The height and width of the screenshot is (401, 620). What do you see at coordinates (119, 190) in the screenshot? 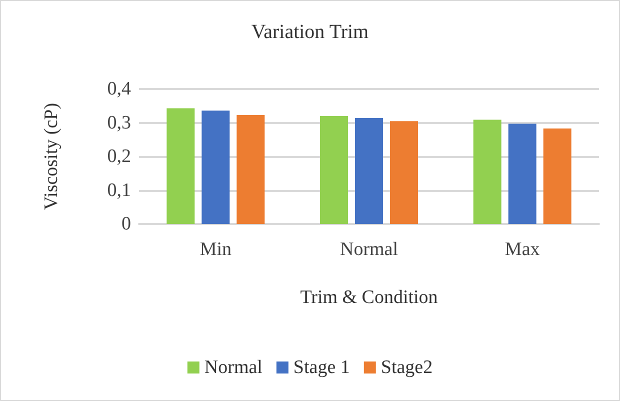
I see `y-tick-label: 0,1` at bounding box center [119, 190].